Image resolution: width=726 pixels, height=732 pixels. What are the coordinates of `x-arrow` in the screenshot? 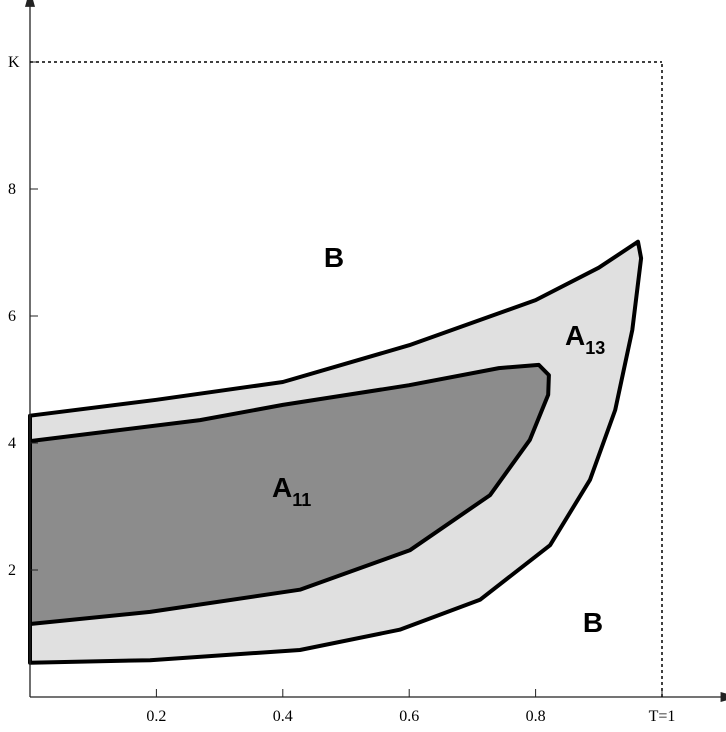 It's located at (723, 697).